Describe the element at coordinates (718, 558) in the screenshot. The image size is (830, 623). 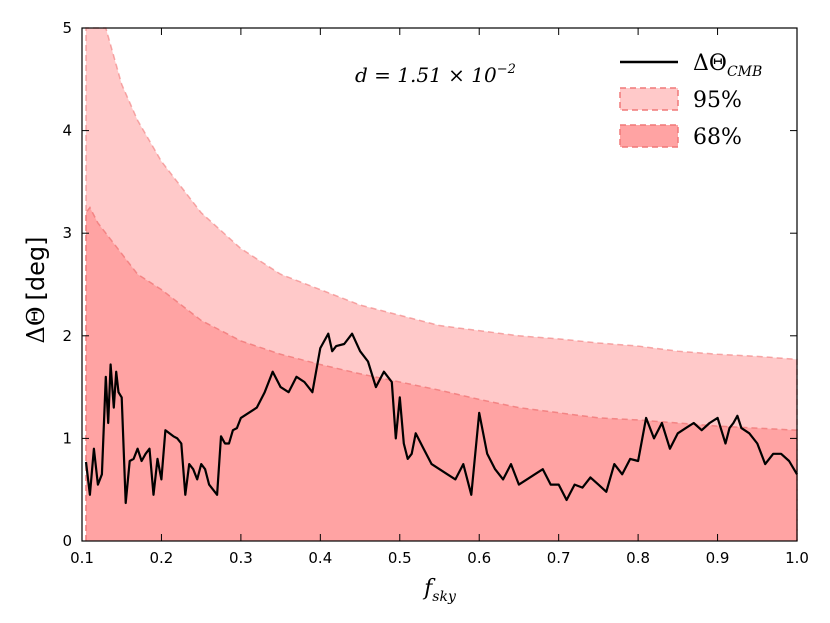
I see `x-tick-label: 0.9` at that location.